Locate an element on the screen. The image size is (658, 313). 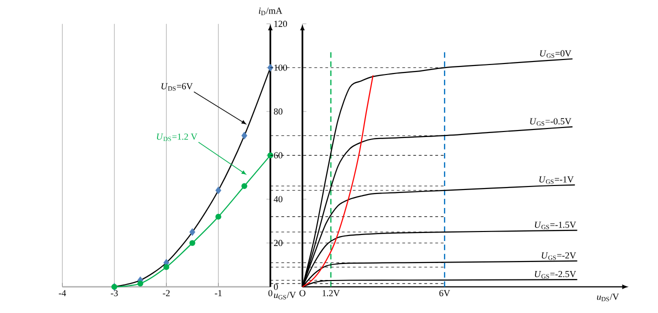
series-label: U$_{GS}$=-0.5V is located at coordinates (551, 122).